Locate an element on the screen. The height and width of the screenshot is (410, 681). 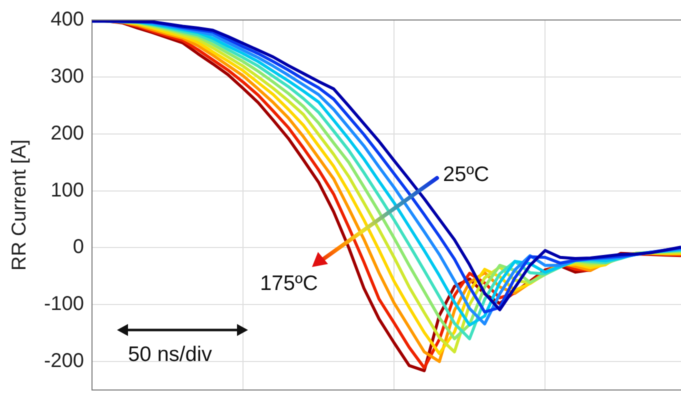
annotation: 50 ns/div is located at coordinates (170, 355).